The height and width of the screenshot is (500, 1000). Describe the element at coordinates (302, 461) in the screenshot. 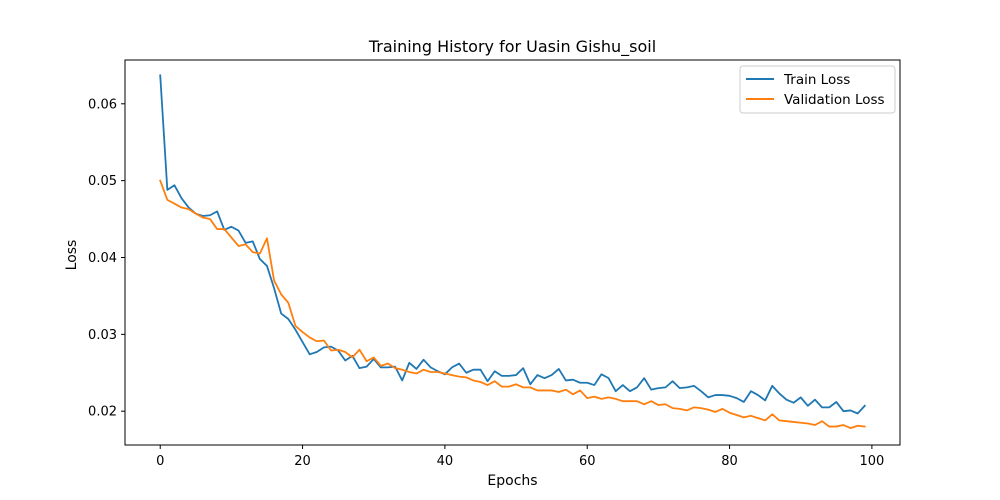

I see `x-tick-label: 20` at that location.